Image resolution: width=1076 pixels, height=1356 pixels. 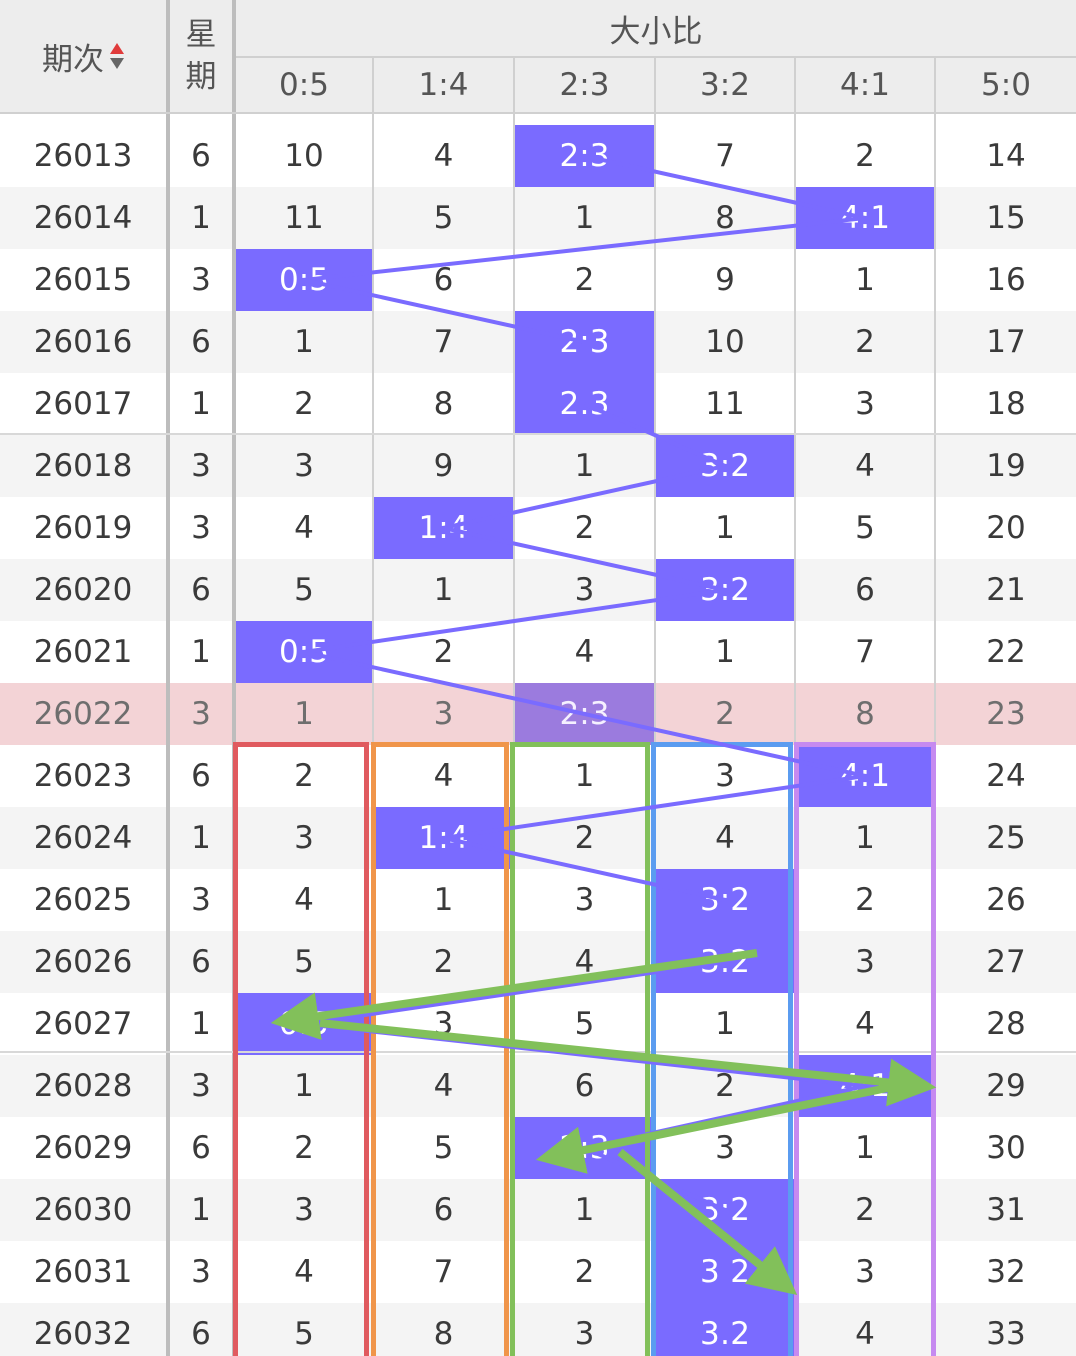 I want to click on ratio-header-label: 4:1, so click(x=865, y=85).